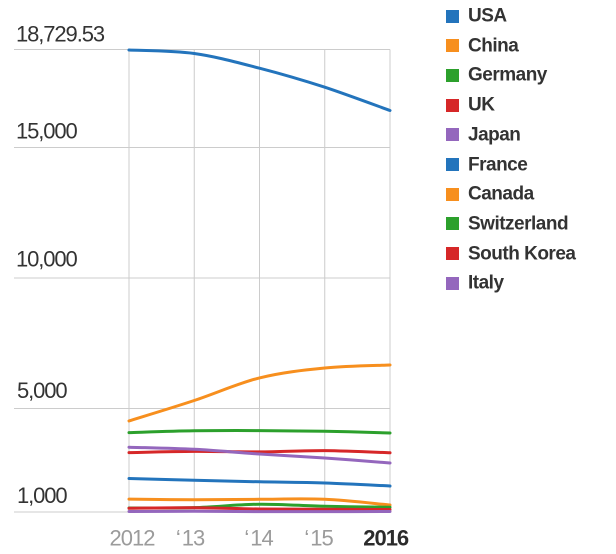  Describe the element at coordinates (133, 537) in the screenshot. I see `svg-text: 2012` at that location.